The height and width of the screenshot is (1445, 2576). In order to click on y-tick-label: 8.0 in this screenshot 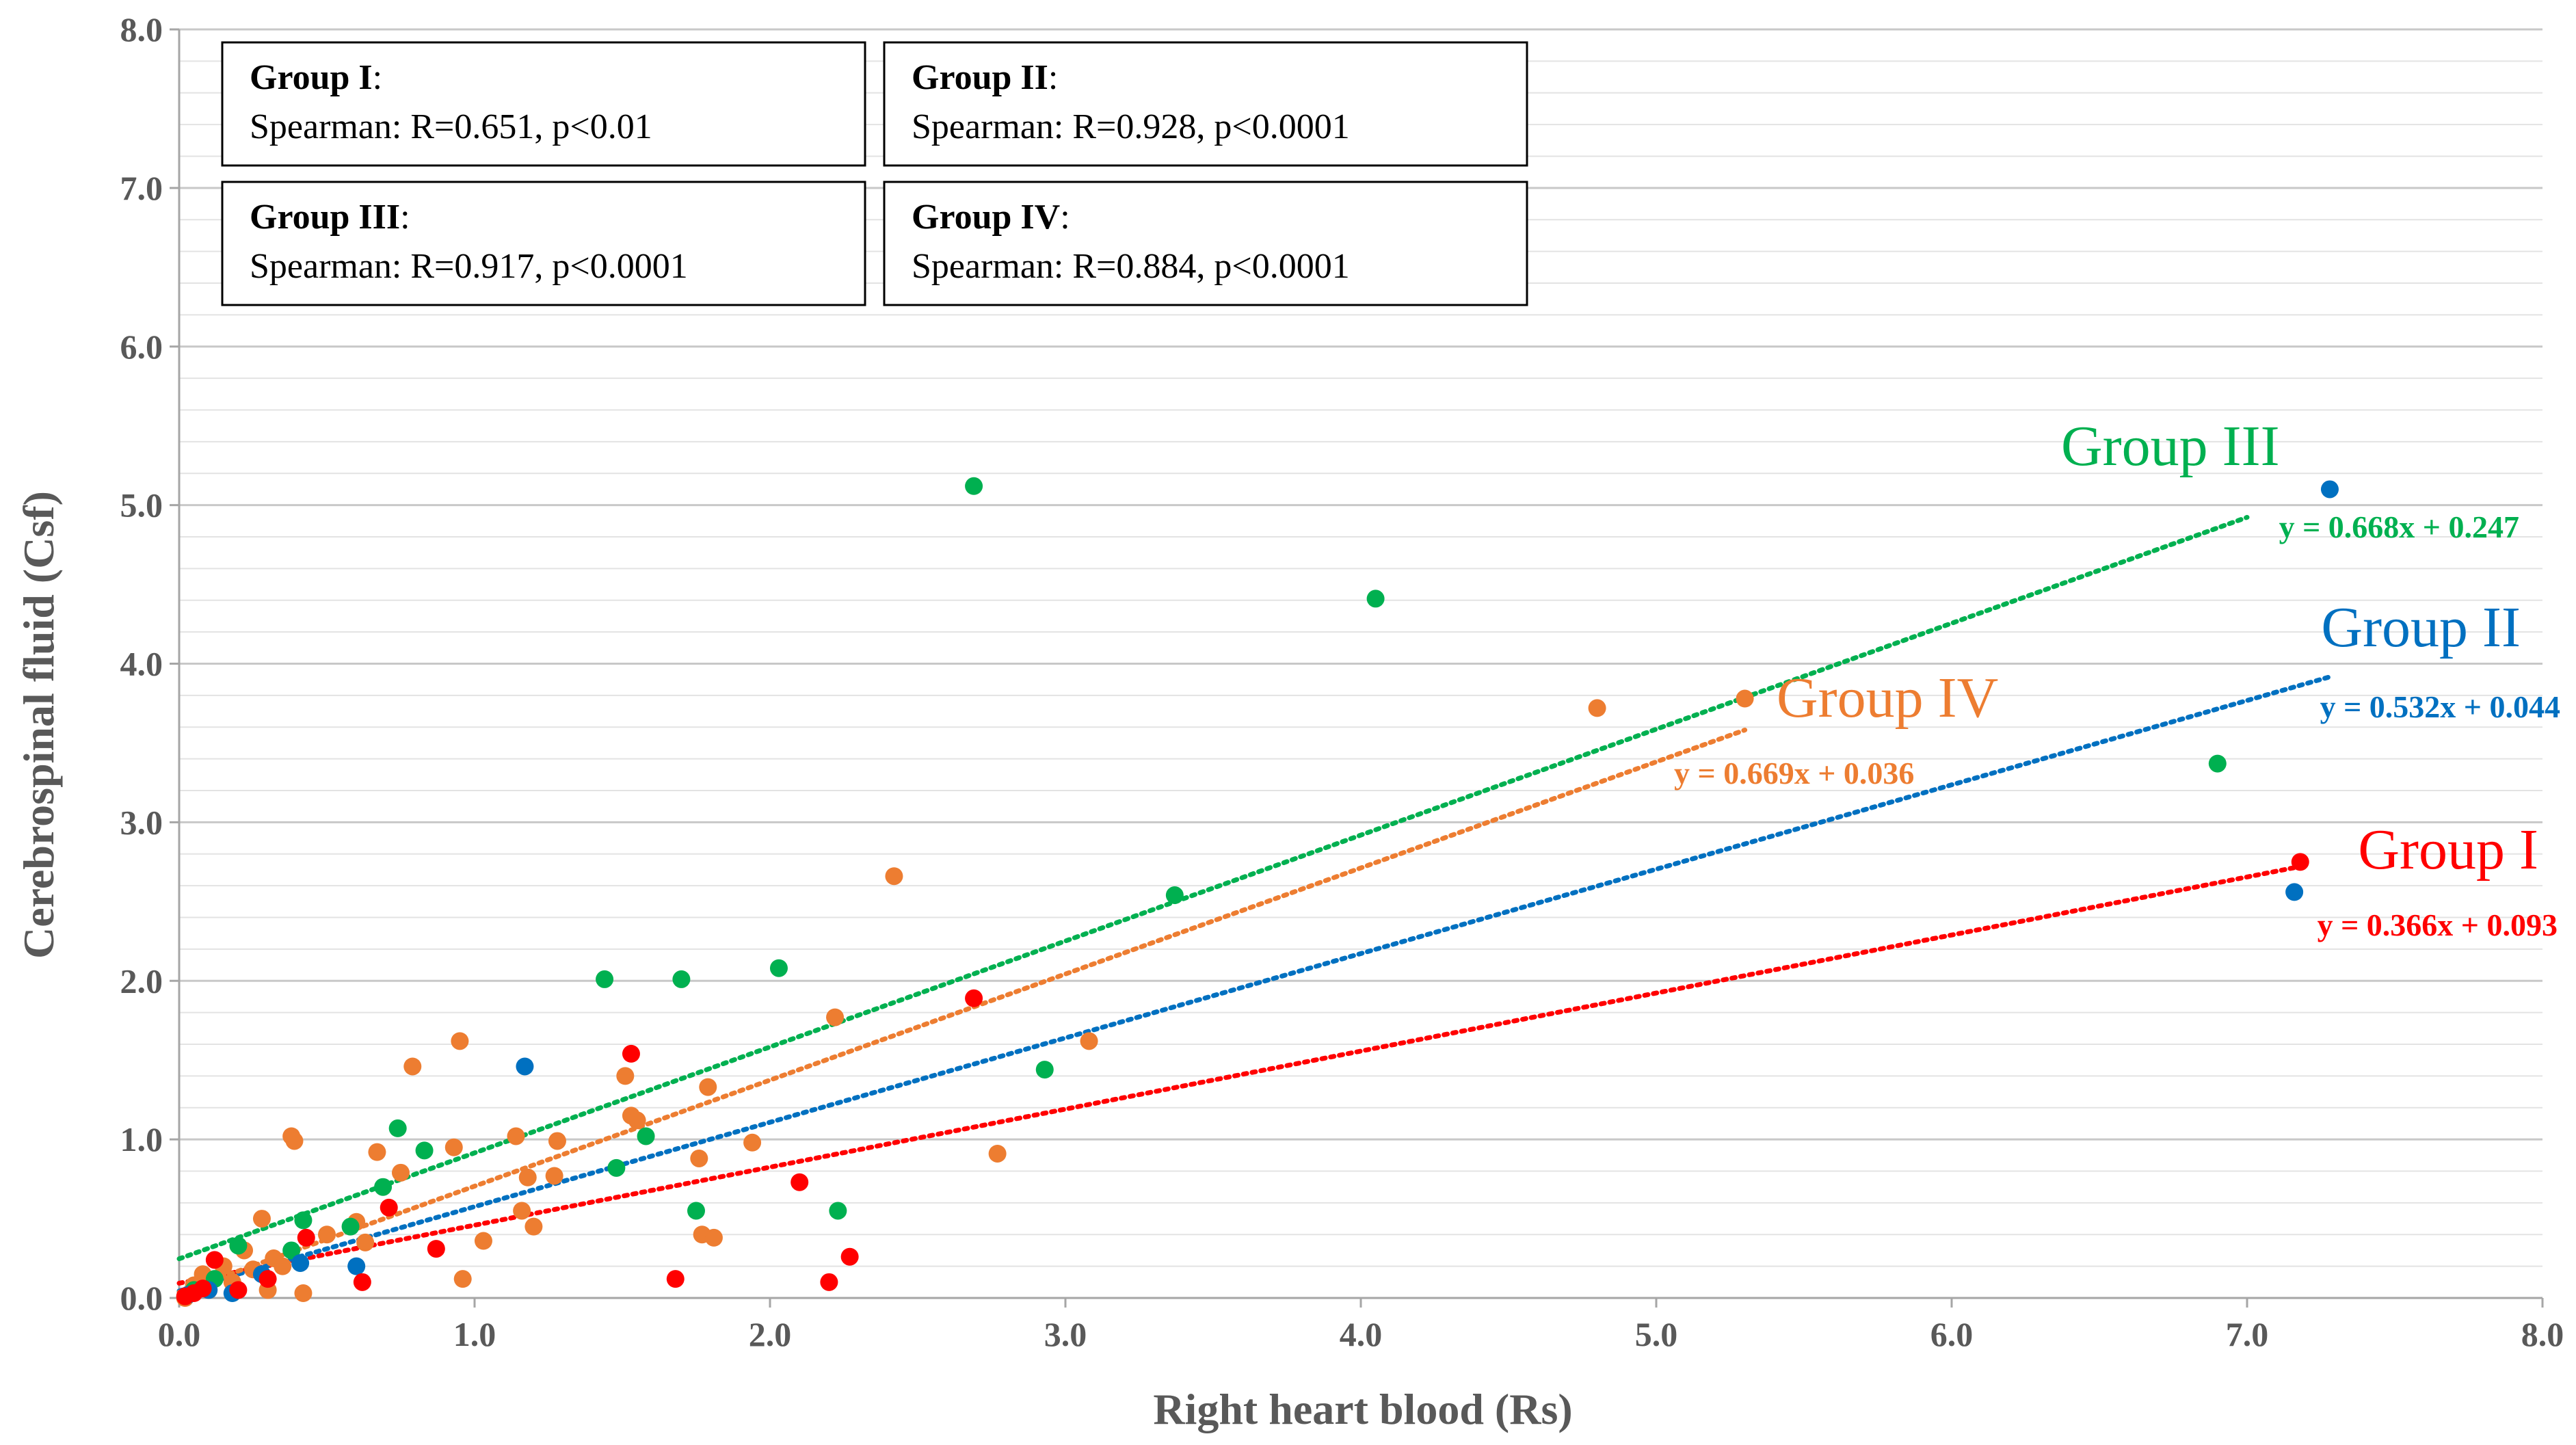, I will do `click(141, 29)`.